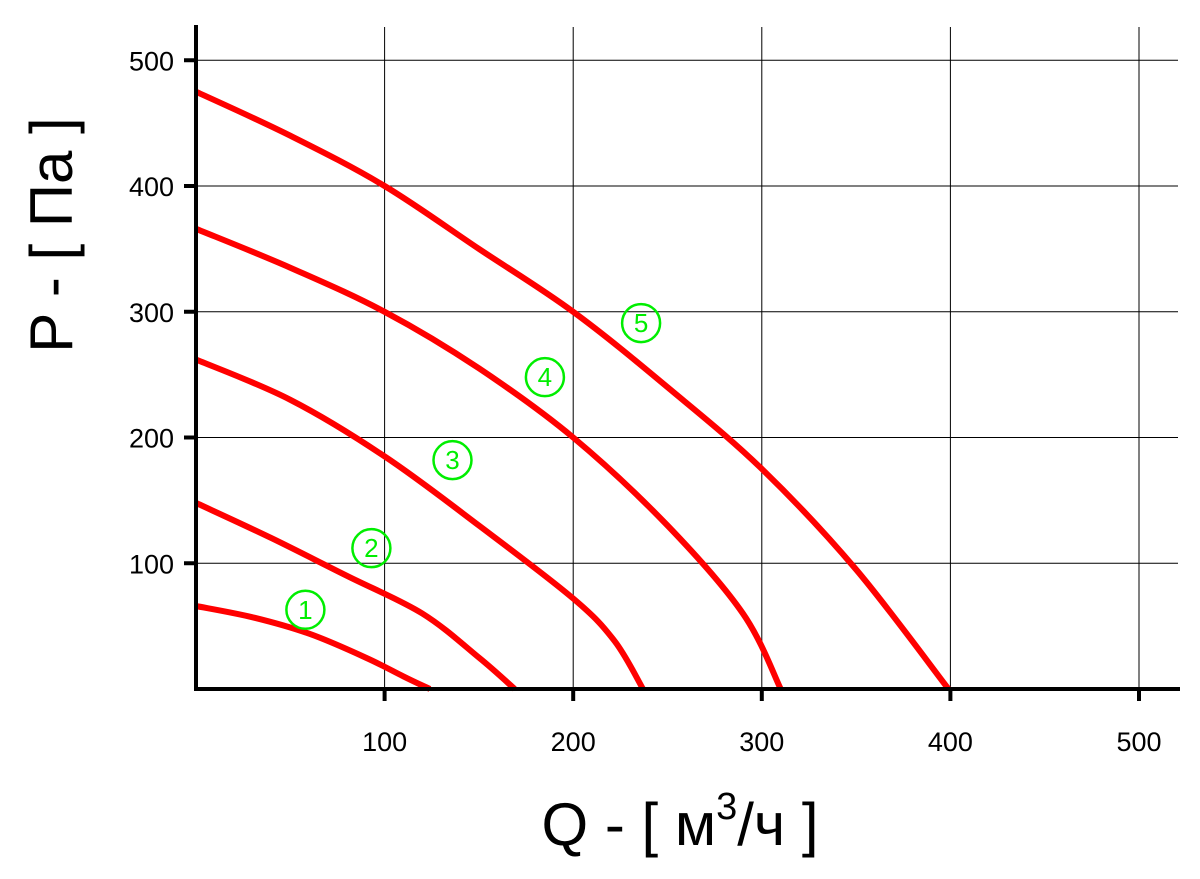 The image size is (1200, 879). I want to click on curve-badges: 1 2 3 4 5, so click(473, 466).